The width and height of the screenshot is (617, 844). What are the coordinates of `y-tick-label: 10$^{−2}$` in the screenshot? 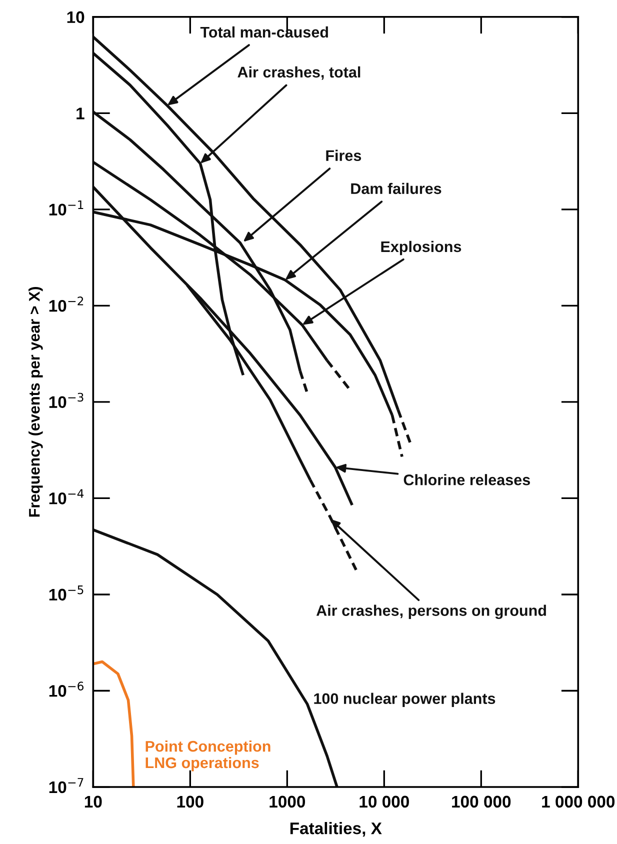 It's located at (66, 304).